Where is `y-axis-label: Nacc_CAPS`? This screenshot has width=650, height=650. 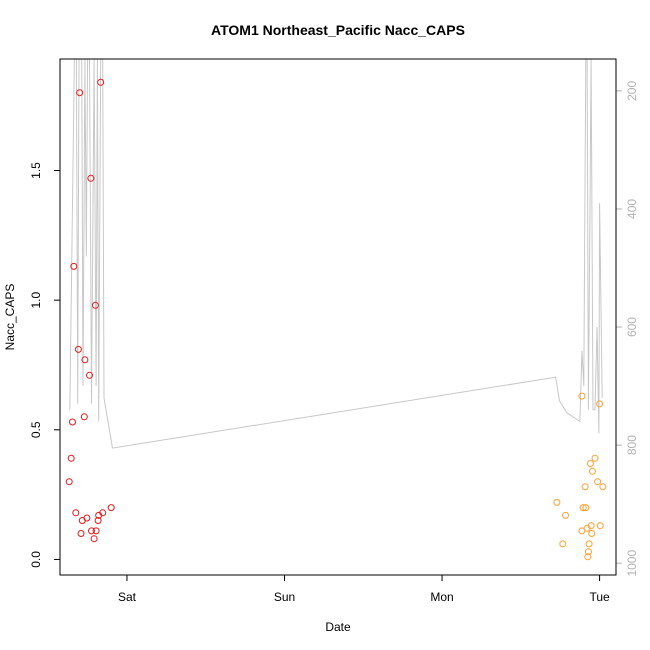 y-axis-label: Nacc_CAPS is located at coordinates (10, 317).